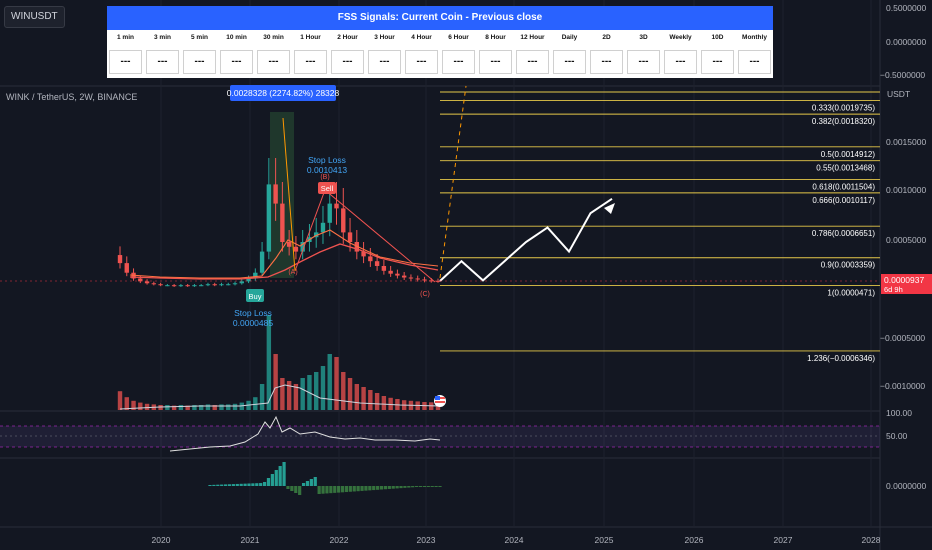  I want to click on pair-info: WINK / TetherUS, 2W, BINANCE, so click(72, 97).